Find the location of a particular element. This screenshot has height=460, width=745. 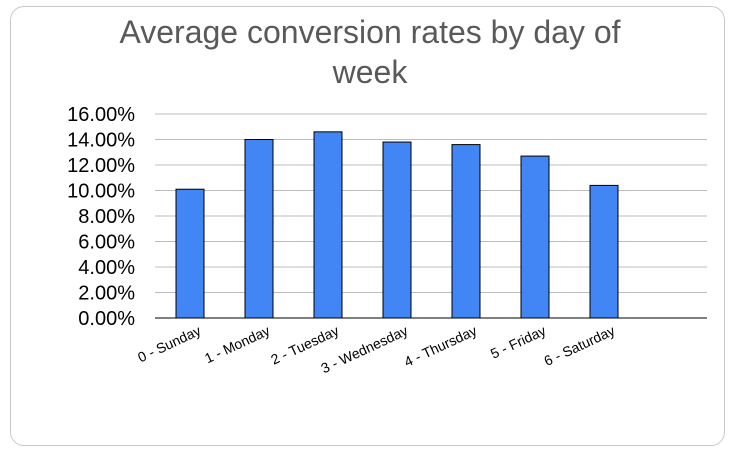

y-tick-label: 0.00% is located at coordinates (106, 319).